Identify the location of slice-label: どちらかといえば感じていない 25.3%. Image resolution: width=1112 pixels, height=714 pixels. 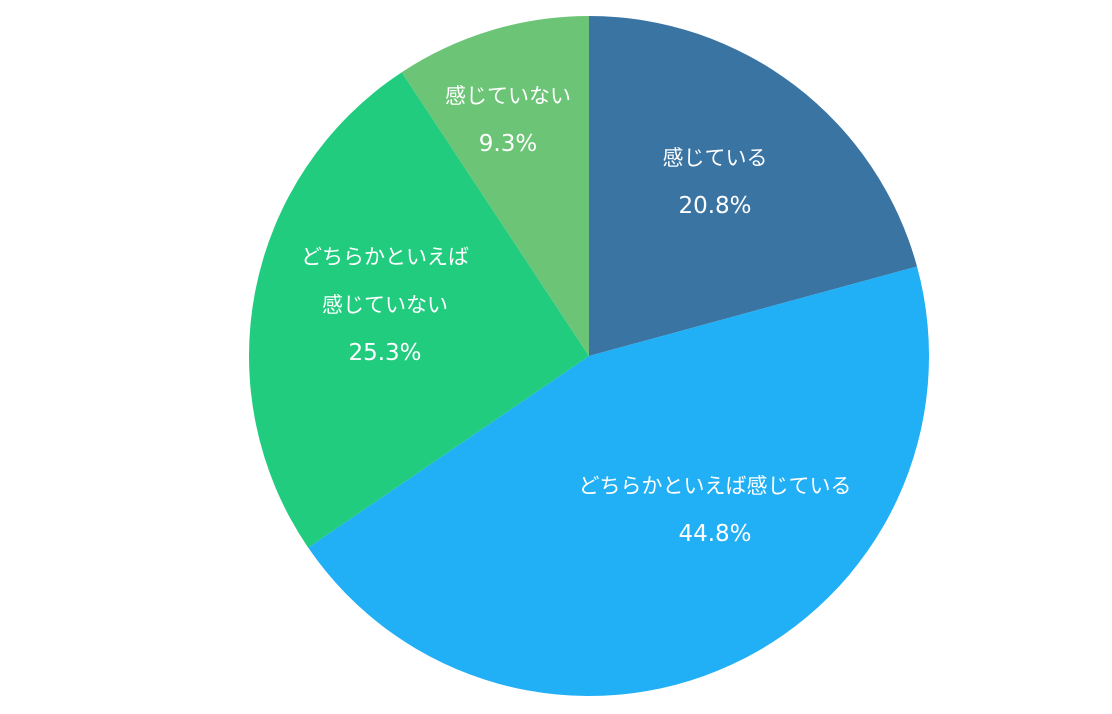
(385, 305).